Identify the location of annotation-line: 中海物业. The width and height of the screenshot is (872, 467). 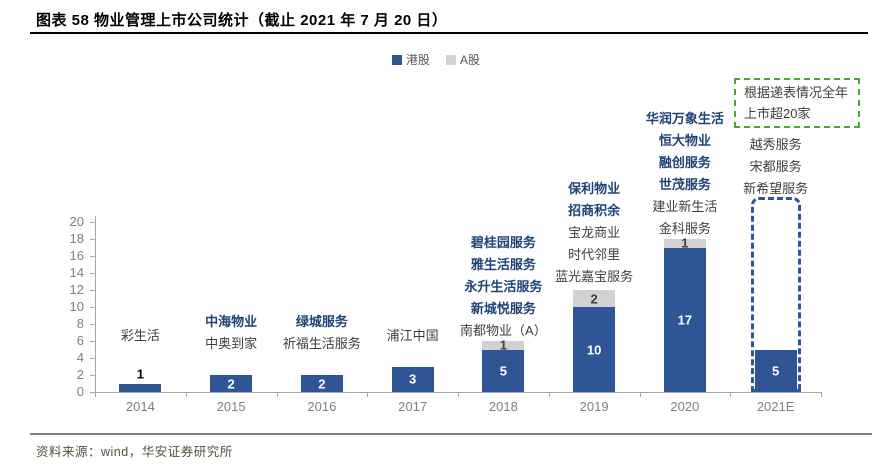
(231, 321).